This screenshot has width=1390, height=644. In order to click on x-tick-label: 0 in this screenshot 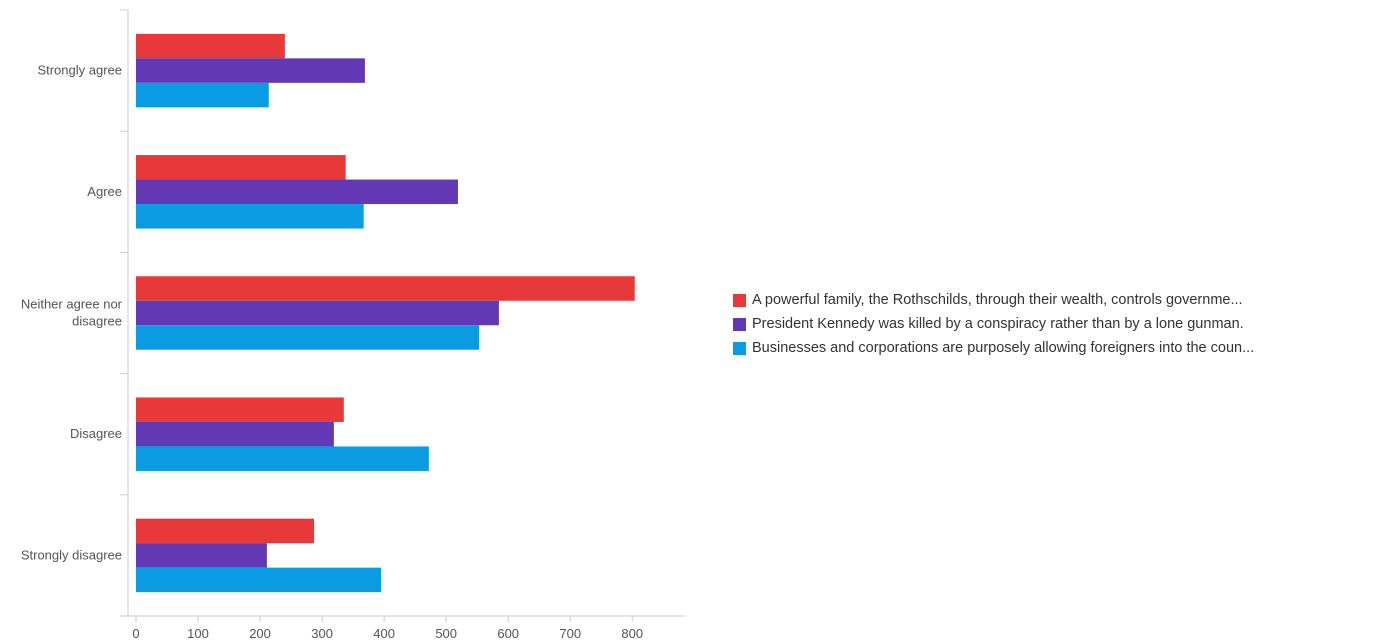, I will do `click(135, 633)`.